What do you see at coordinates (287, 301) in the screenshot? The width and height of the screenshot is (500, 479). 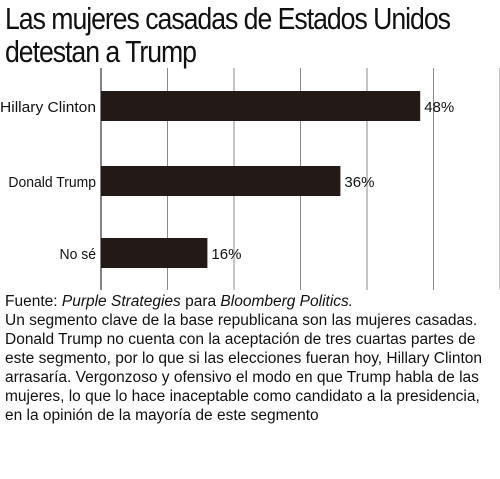 I see `source-outlet: Bloomberg Politics.` at bounding box center [287, 301].